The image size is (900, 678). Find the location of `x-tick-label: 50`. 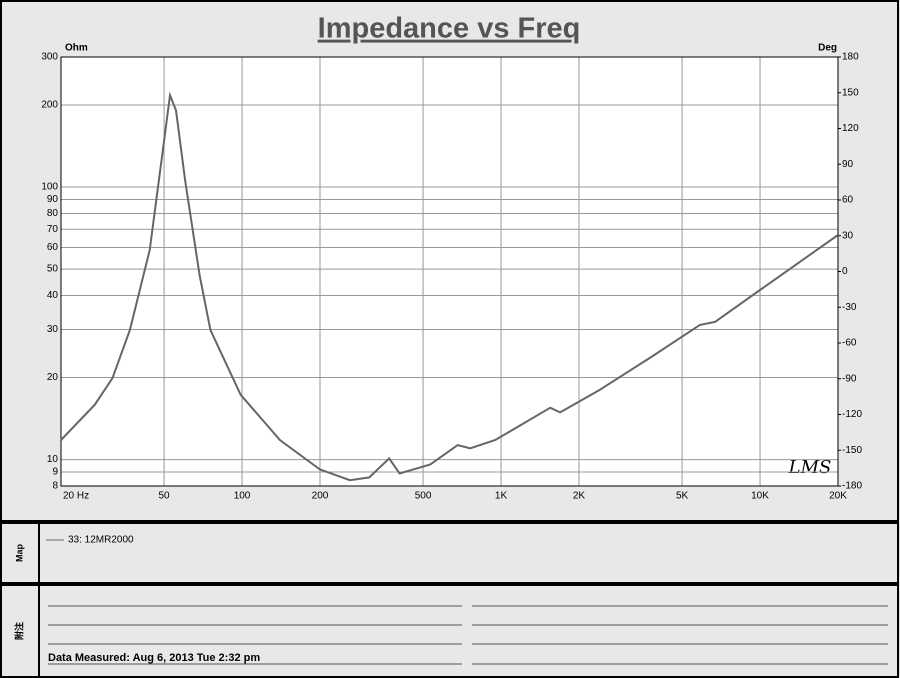

x-tick-label: 50 is located at coordinates (165, 496).